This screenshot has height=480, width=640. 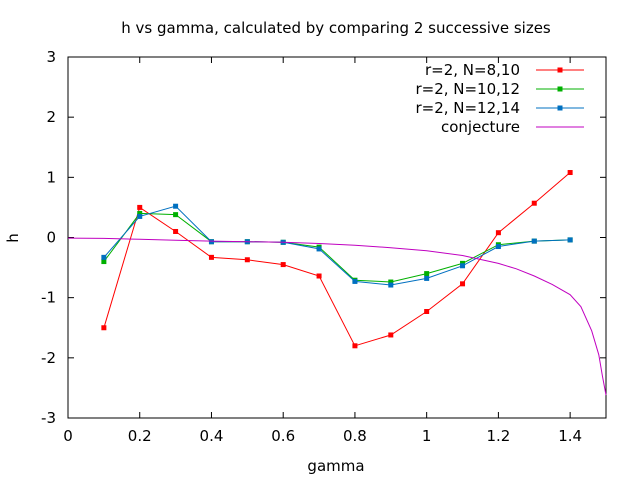 What do you see at coordinates (48, 358) in the screenshot?
I see `y-tick-label: -2` at bounding box center [48, 358].